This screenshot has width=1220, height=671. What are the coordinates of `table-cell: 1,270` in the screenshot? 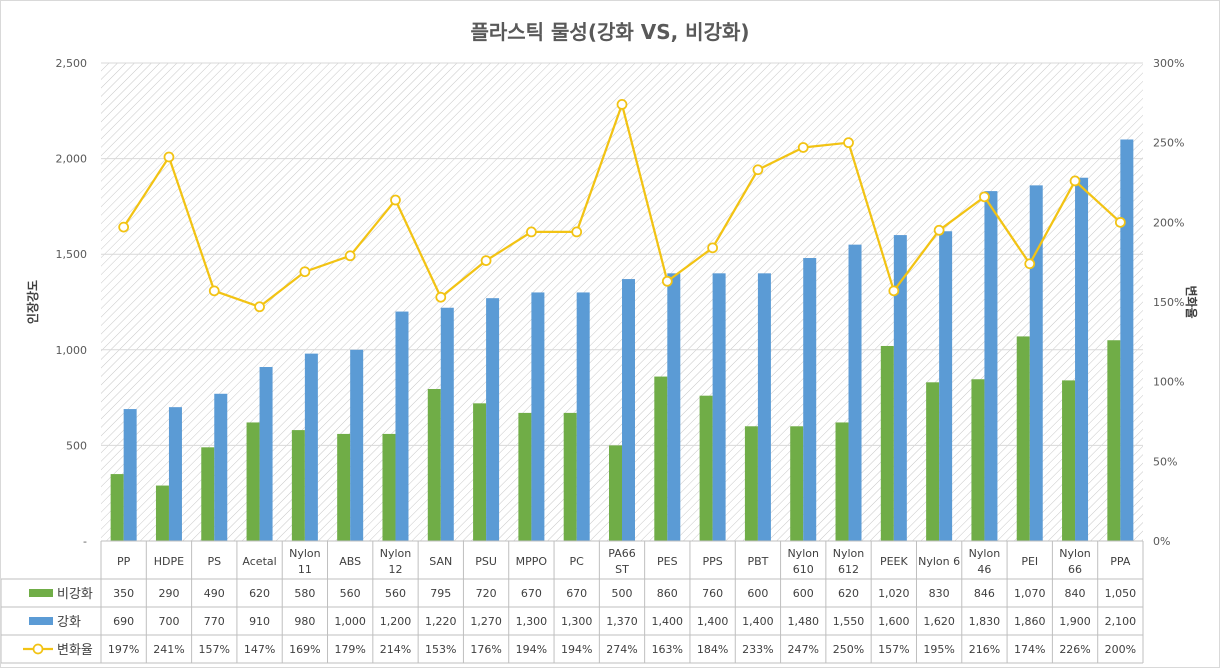 It's located at (486, 621).